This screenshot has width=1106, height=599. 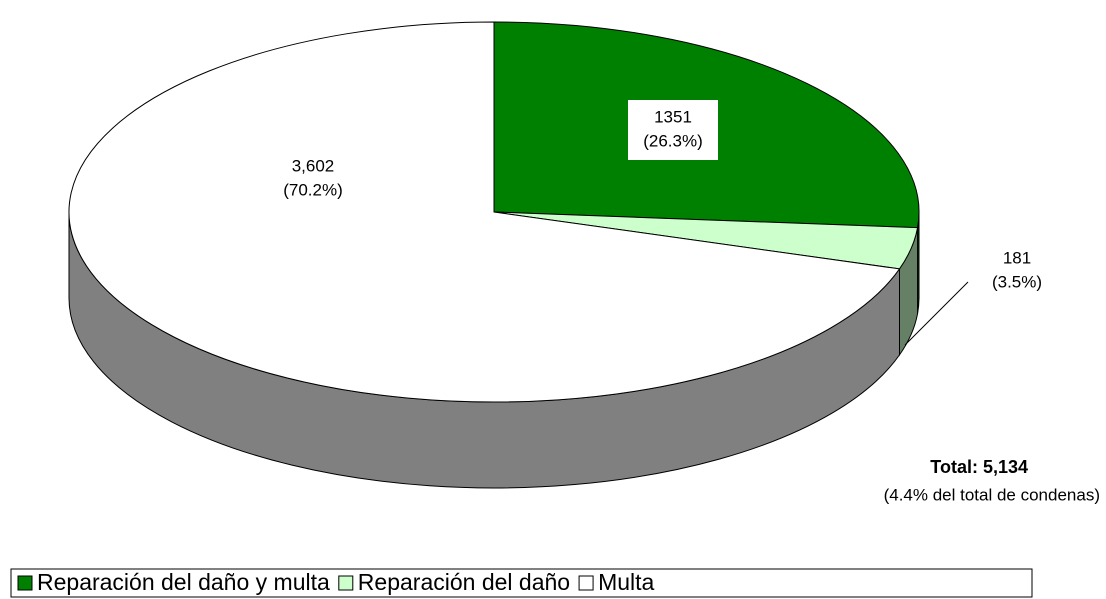 I want to click on percent-label: (3.5%), so click(x=1017, y=281).